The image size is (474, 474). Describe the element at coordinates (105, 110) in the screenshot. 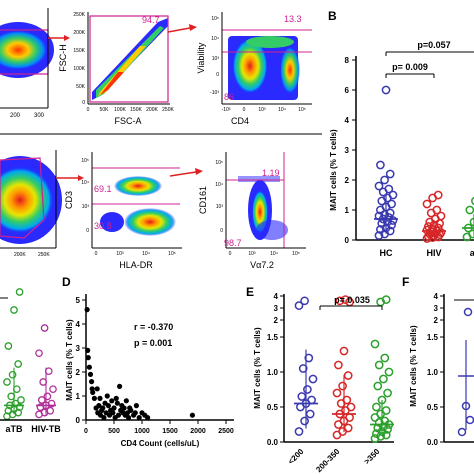

I see `tick: 50K` at that location.